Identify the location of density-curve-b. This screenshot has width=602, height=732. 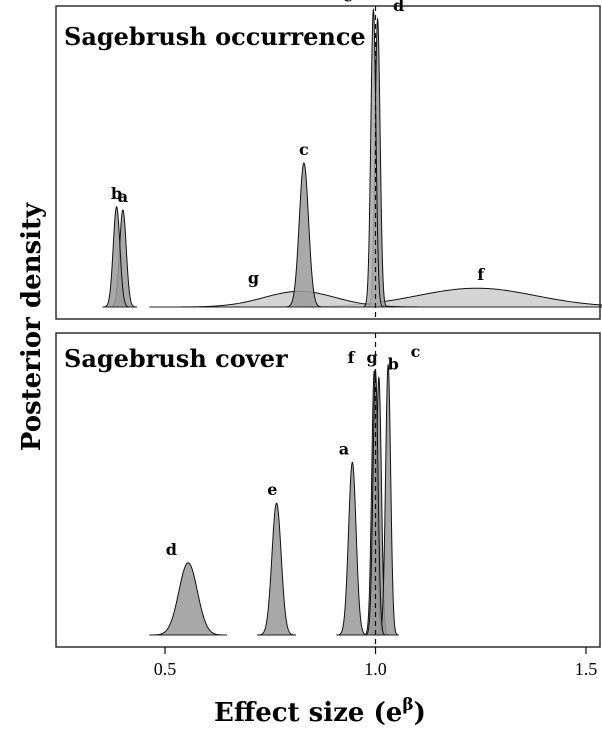
(116, 257).